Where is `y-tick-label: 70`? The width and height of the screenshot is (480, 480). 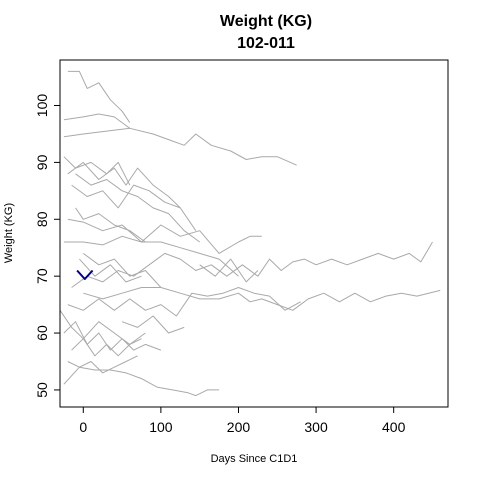 y-tick-label: 70 is located at coordinates (42, 276).